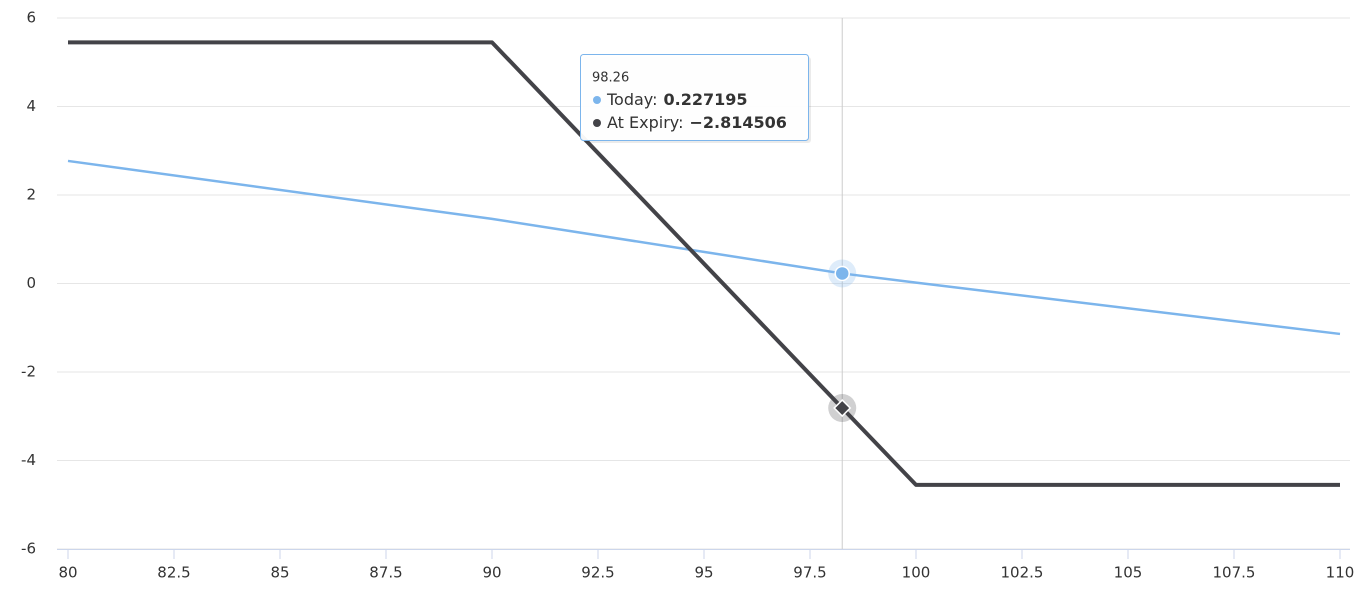  I want to click on tooltip-box, so click(694, 97).